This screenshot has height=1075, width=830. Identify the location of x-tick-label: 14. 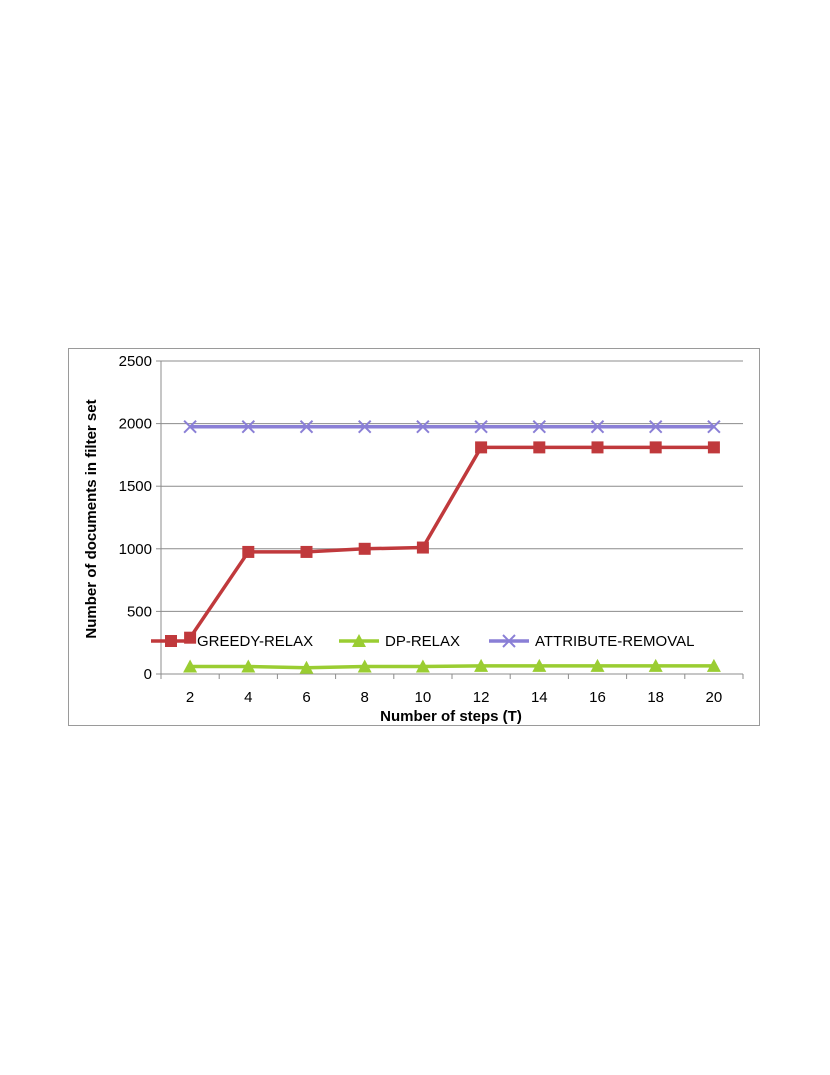
(539, 697).